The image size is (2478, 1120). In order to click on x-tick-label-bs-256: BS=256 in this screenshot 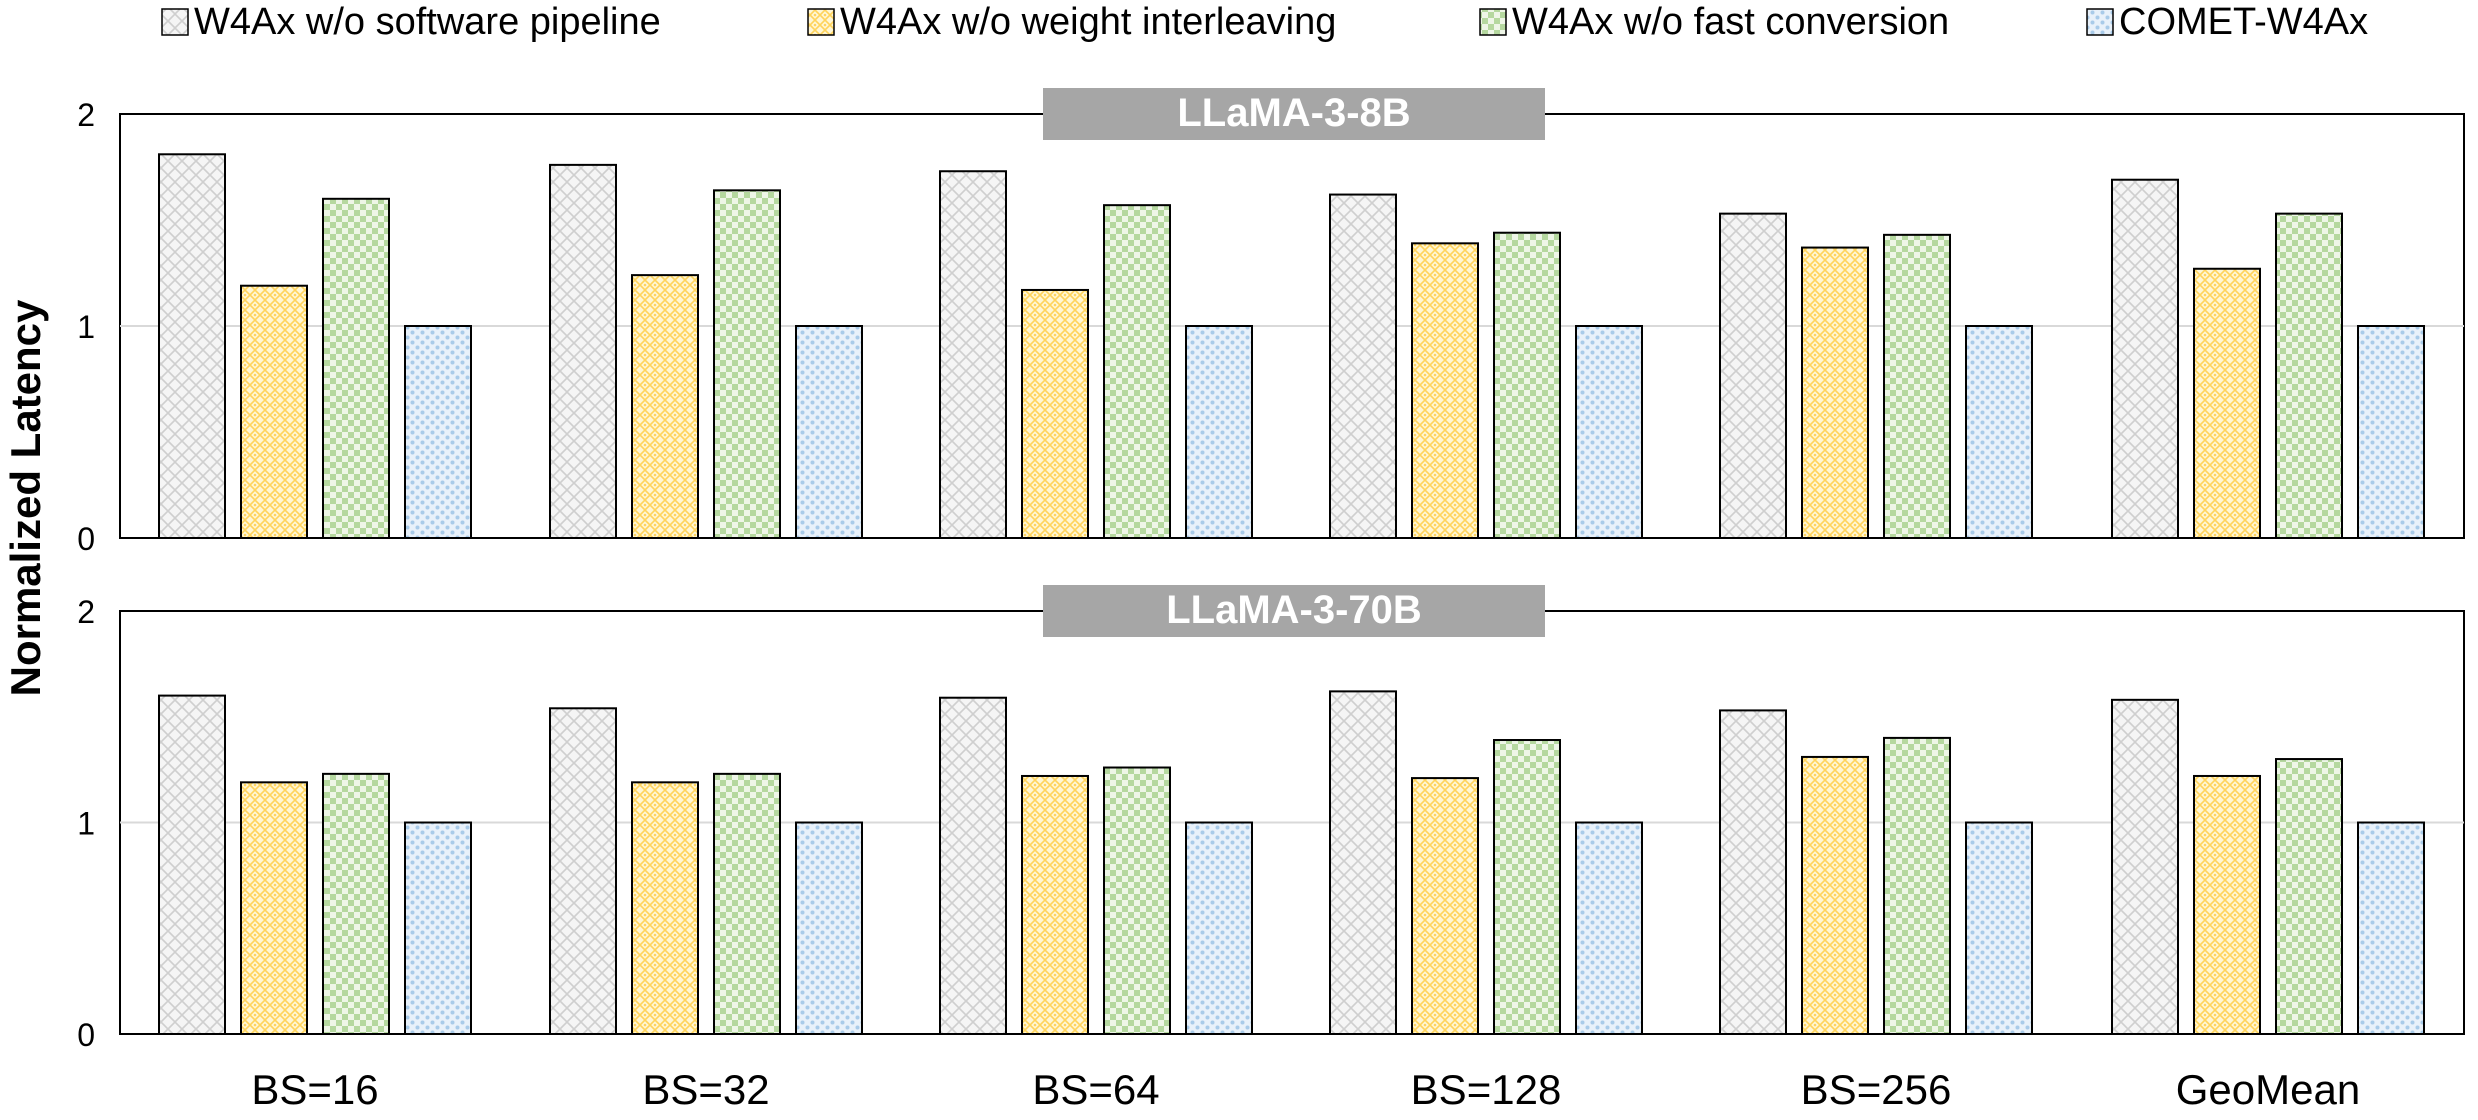, I will do `click(1876, 1089)`.